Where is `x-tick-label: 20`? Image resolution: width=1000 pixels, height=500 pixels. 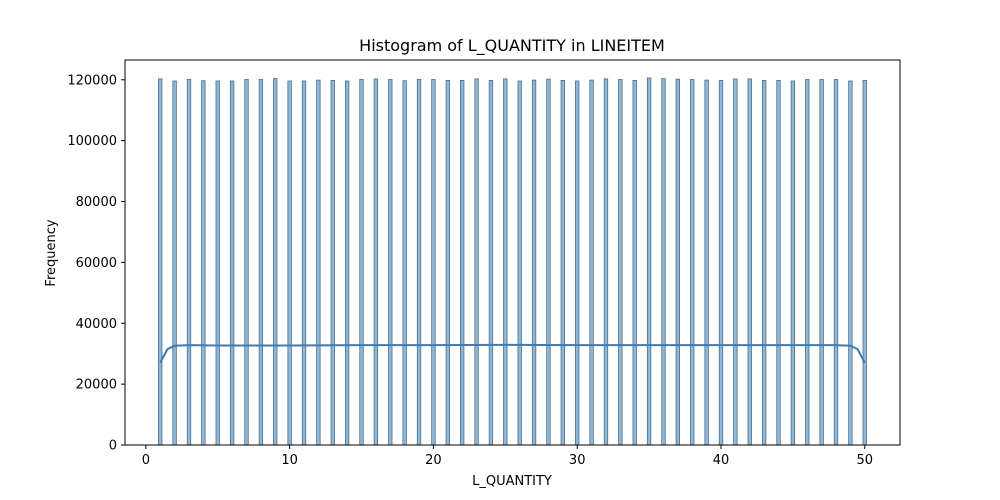
x-tick-label: 20 is located at coordinates (433, 460).